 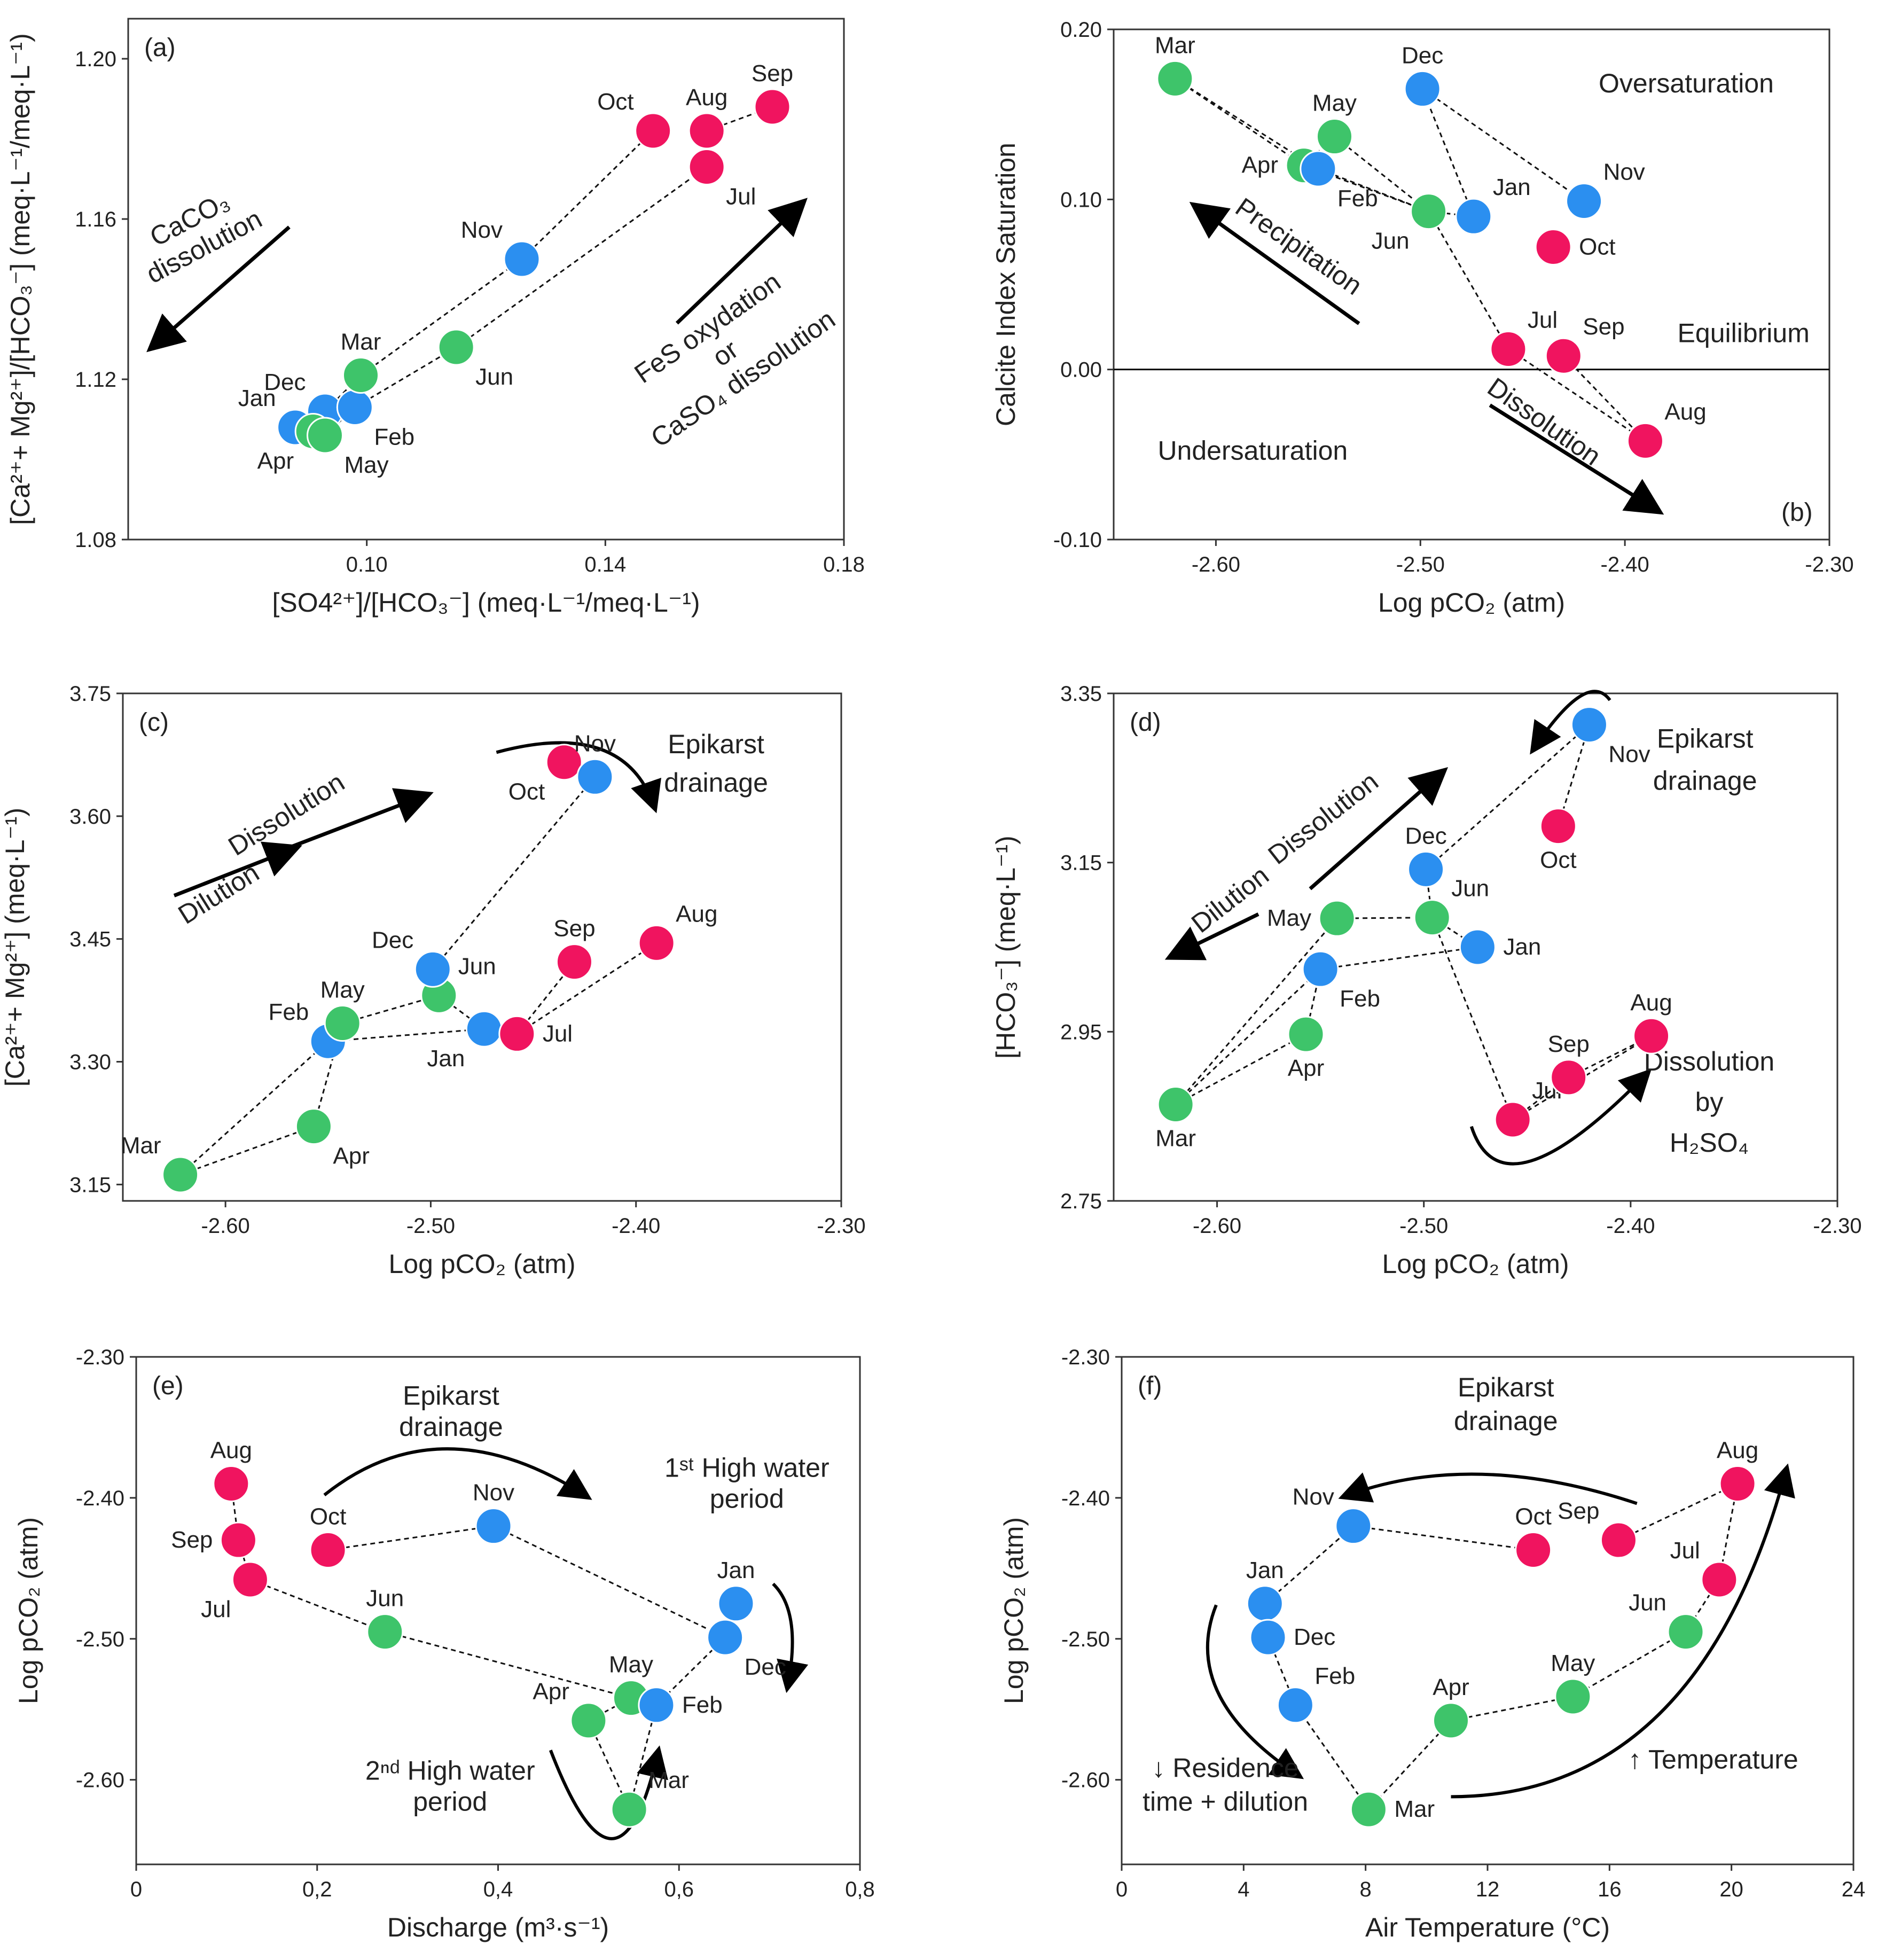 I want to click on y-tick-label: 3.15, so click(x=1081, y=863).